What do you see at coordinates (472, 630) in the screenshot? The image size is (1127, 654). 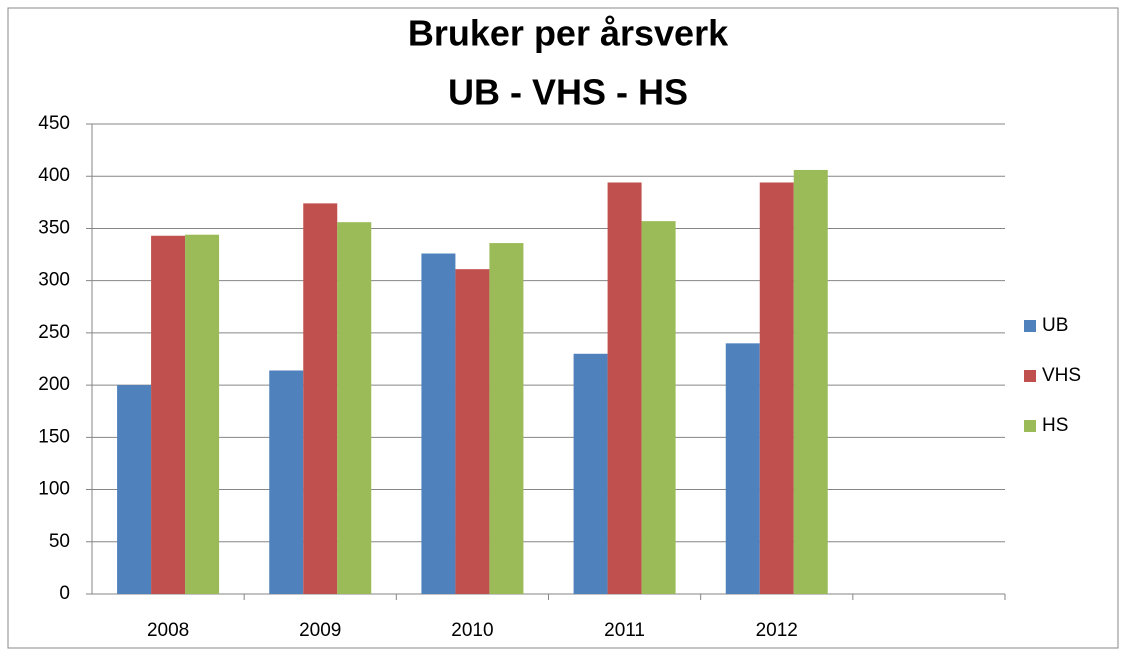 I see `x-tick-label: 2010` at bounding box center [472, 630].